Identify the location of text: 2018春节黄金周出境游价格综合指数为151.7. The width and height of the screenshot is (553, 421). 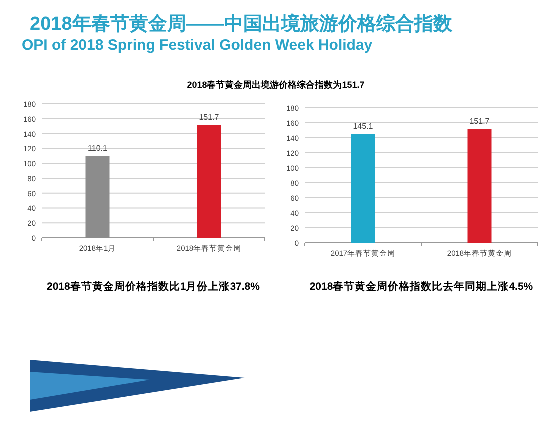
(276, 85).